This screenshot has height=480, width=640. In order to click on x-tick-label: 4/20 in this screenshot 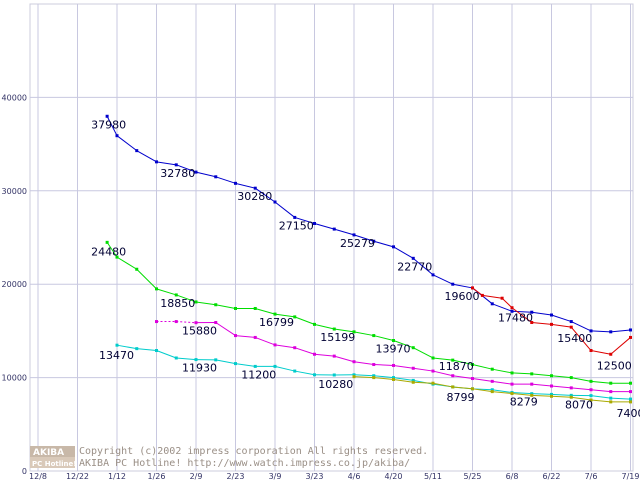, I will do `click(394, 476)`.